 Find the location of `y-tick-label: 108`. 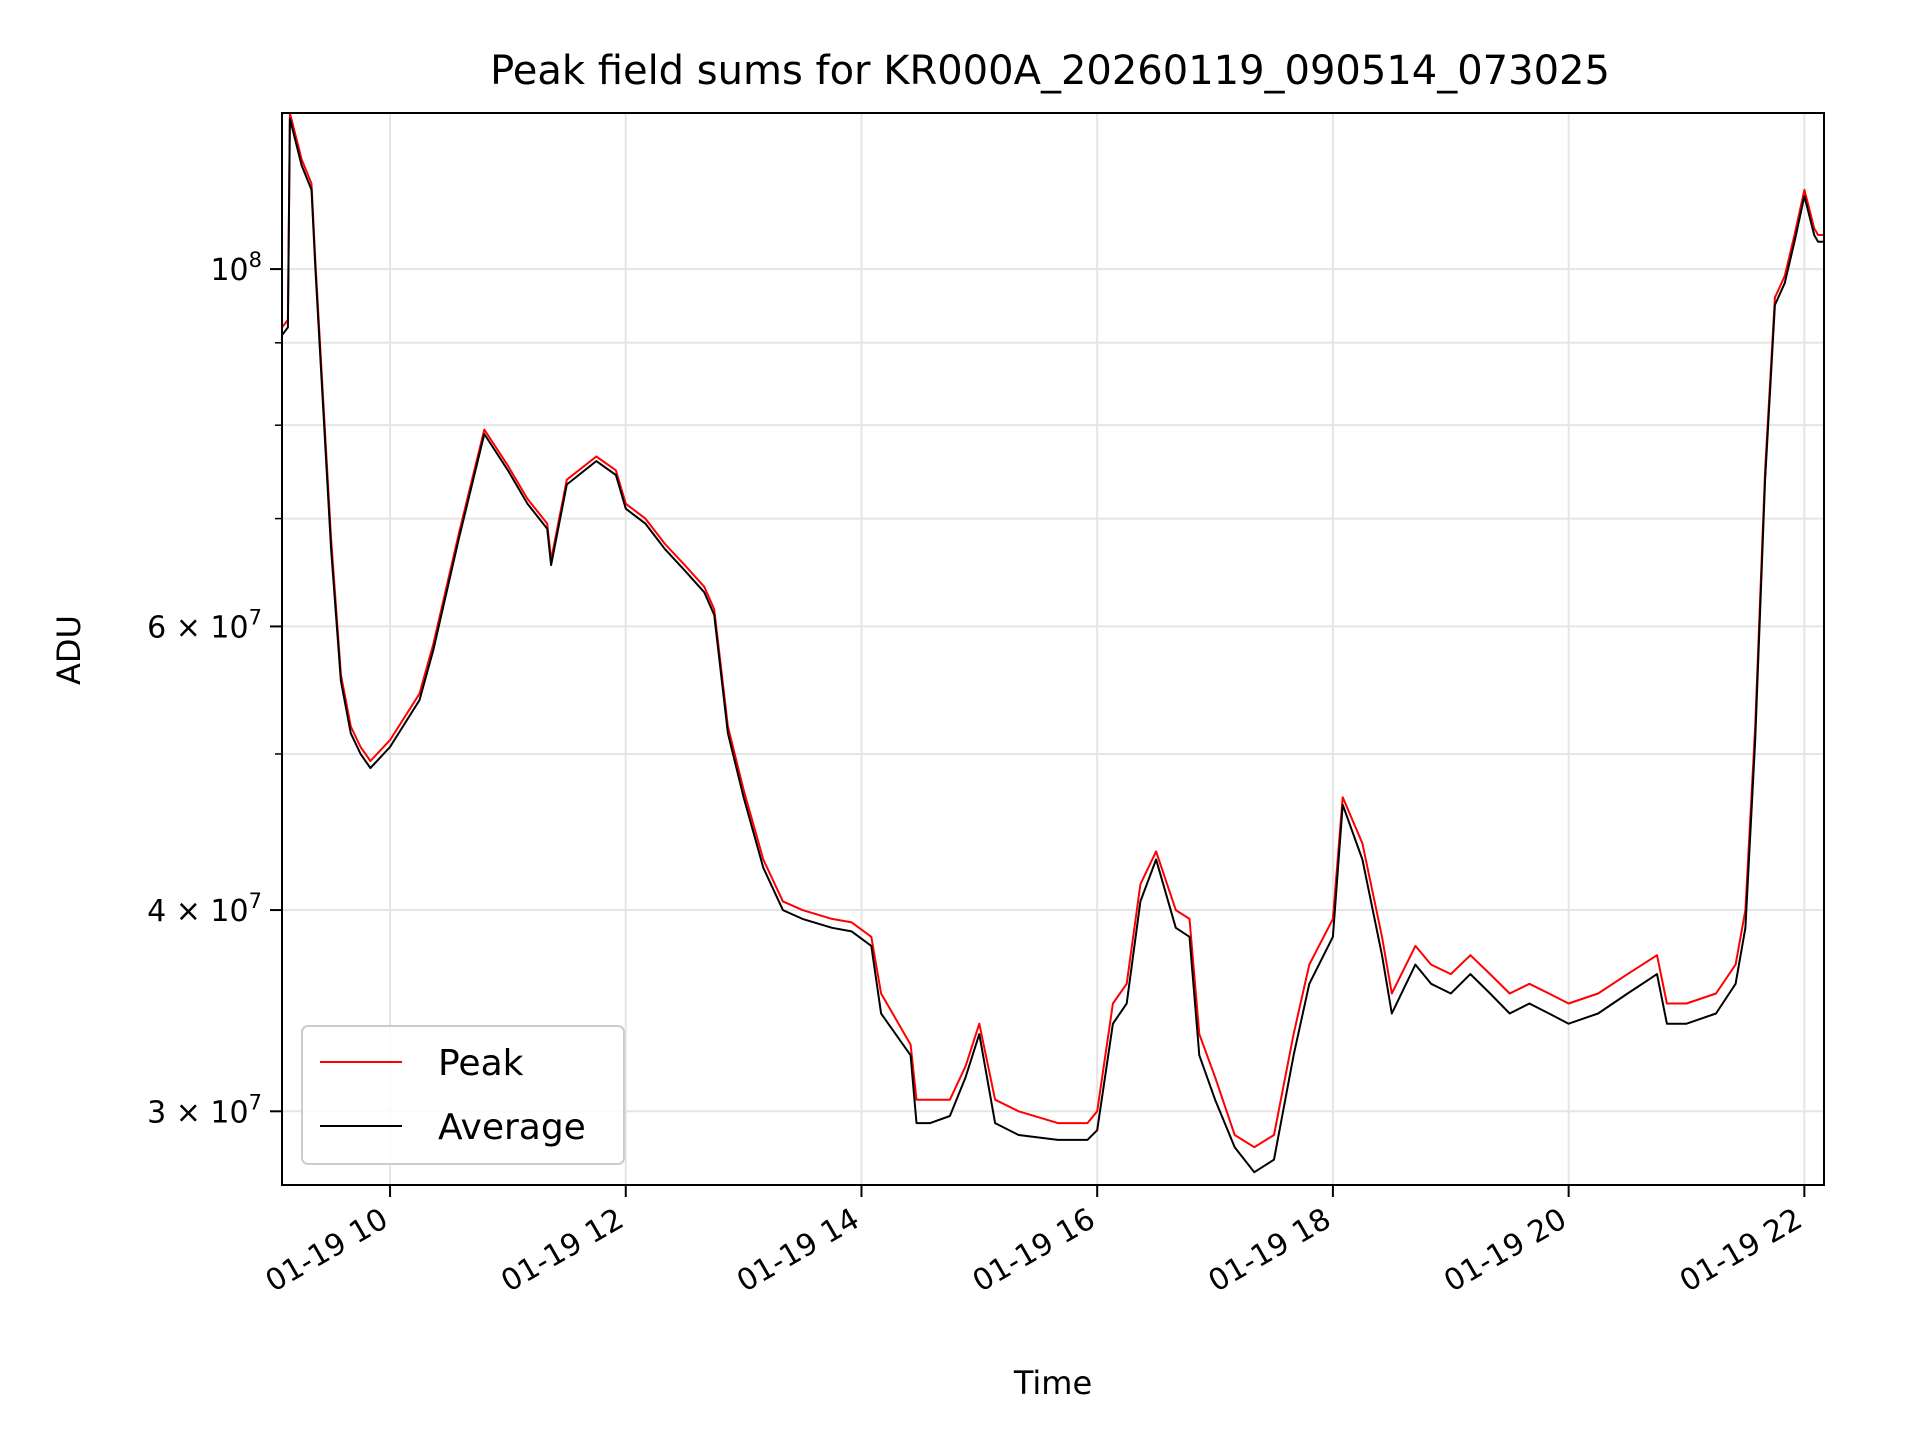

y-tick-label: 108 is located at coordinates (236, 268).